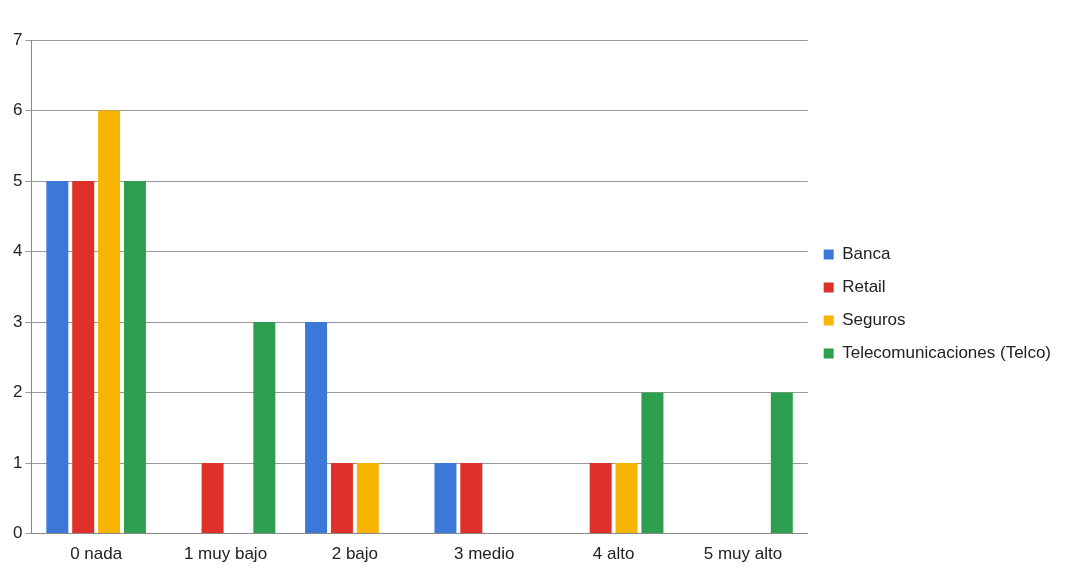 Image resolution: width=1071 pixels, height=572 pixels. Describe the element at coordinates (17, 533) in the screenshot. I see `y-tick-label: 0` at that location.